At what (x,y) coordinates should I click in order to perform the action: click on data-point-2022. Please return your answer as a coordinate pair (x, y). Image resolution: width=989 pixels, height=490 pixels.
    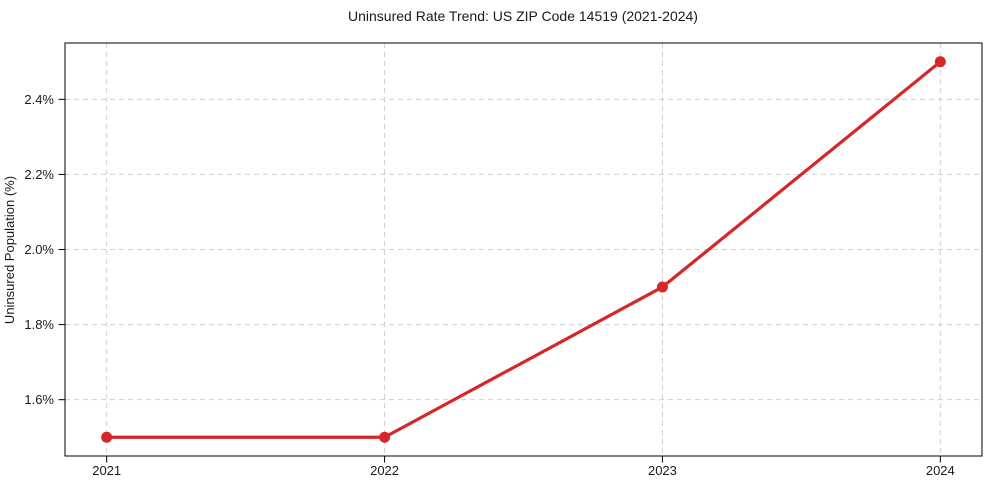
    Looking at the image, I should click on (385, 437).